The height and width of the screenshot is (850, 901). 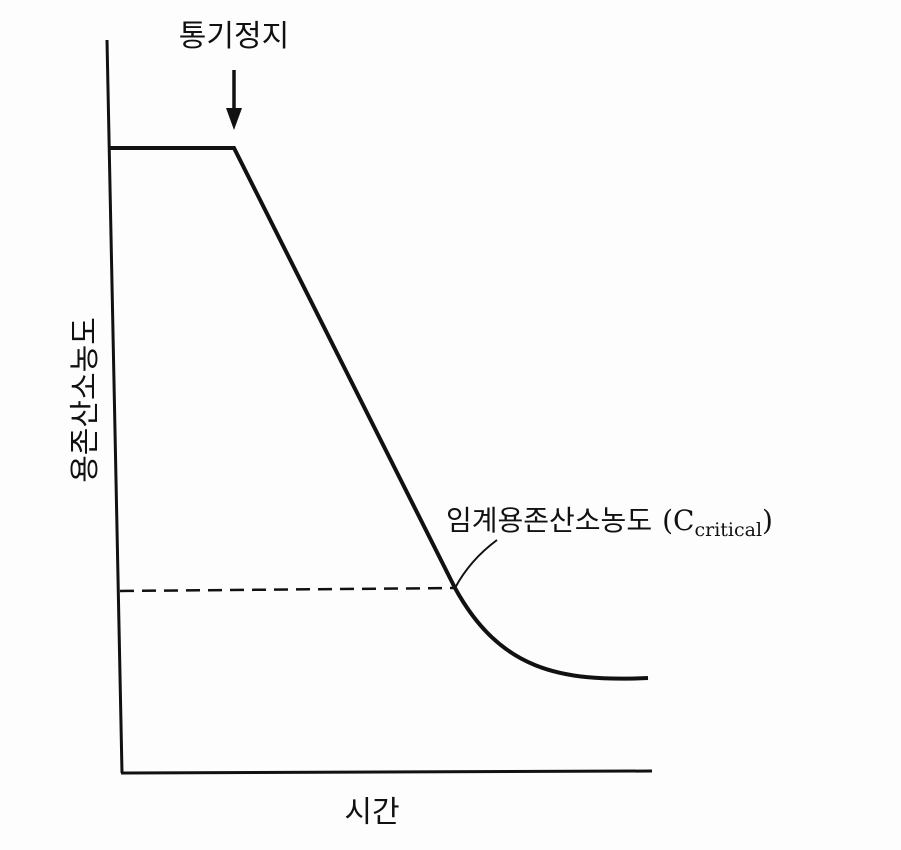 I want to click on x-axis, so click(x=386, y=772).